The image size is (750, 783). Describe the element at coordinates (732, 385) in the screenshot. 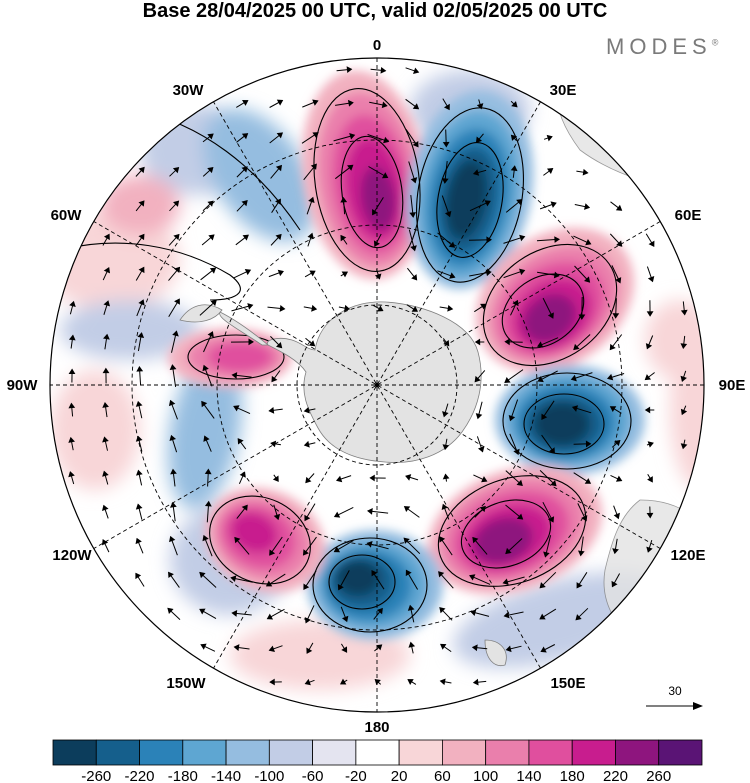

I see `lon-label-90e: 90E` at that location.